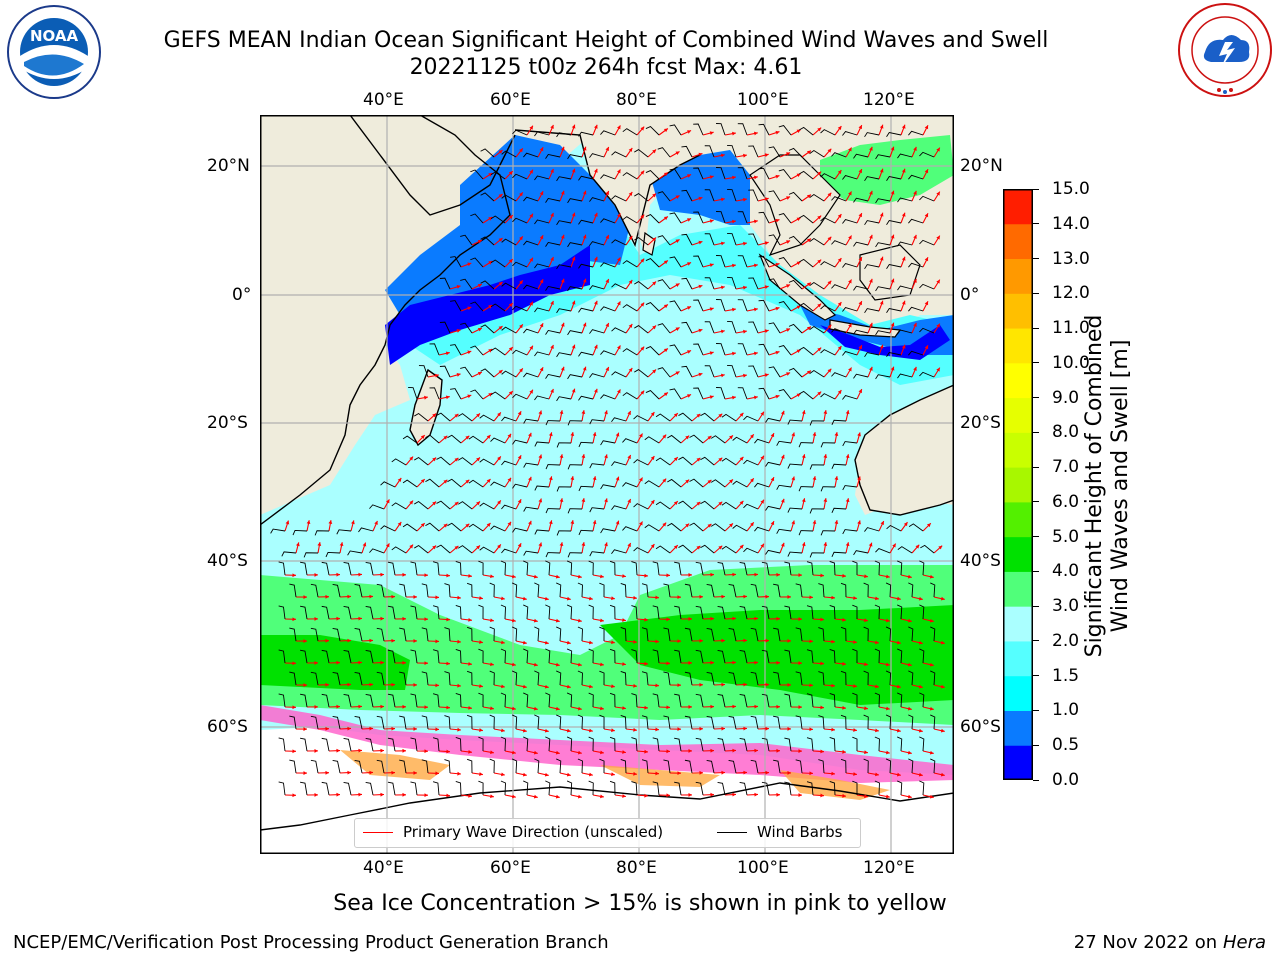 Image resolution: width=1280 pixels, height=960 pixels. Describe the element at coordinates (607, 744) in the screenshot. I see `sea-ice-pink-edge` at that location.